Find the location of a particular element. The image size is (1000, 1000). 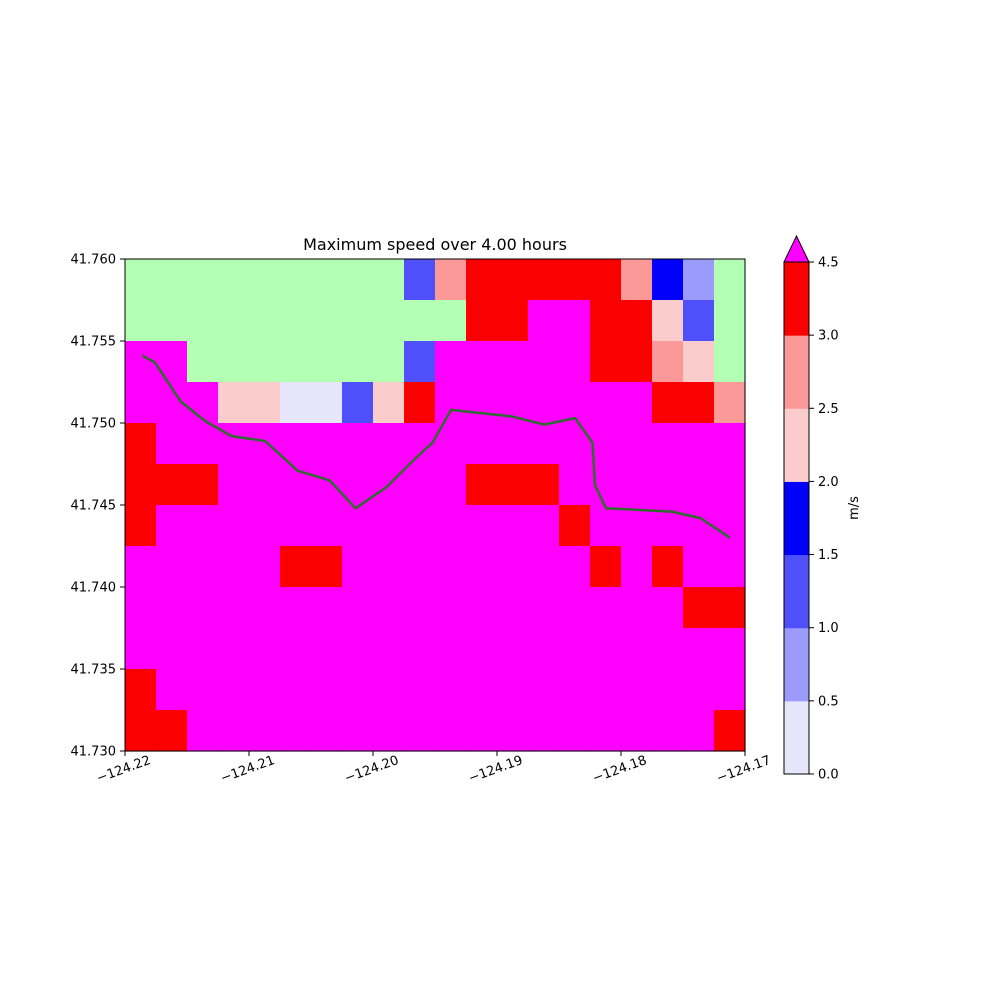

y-tick-label: 41.760 is located at coordinates (94, 260).